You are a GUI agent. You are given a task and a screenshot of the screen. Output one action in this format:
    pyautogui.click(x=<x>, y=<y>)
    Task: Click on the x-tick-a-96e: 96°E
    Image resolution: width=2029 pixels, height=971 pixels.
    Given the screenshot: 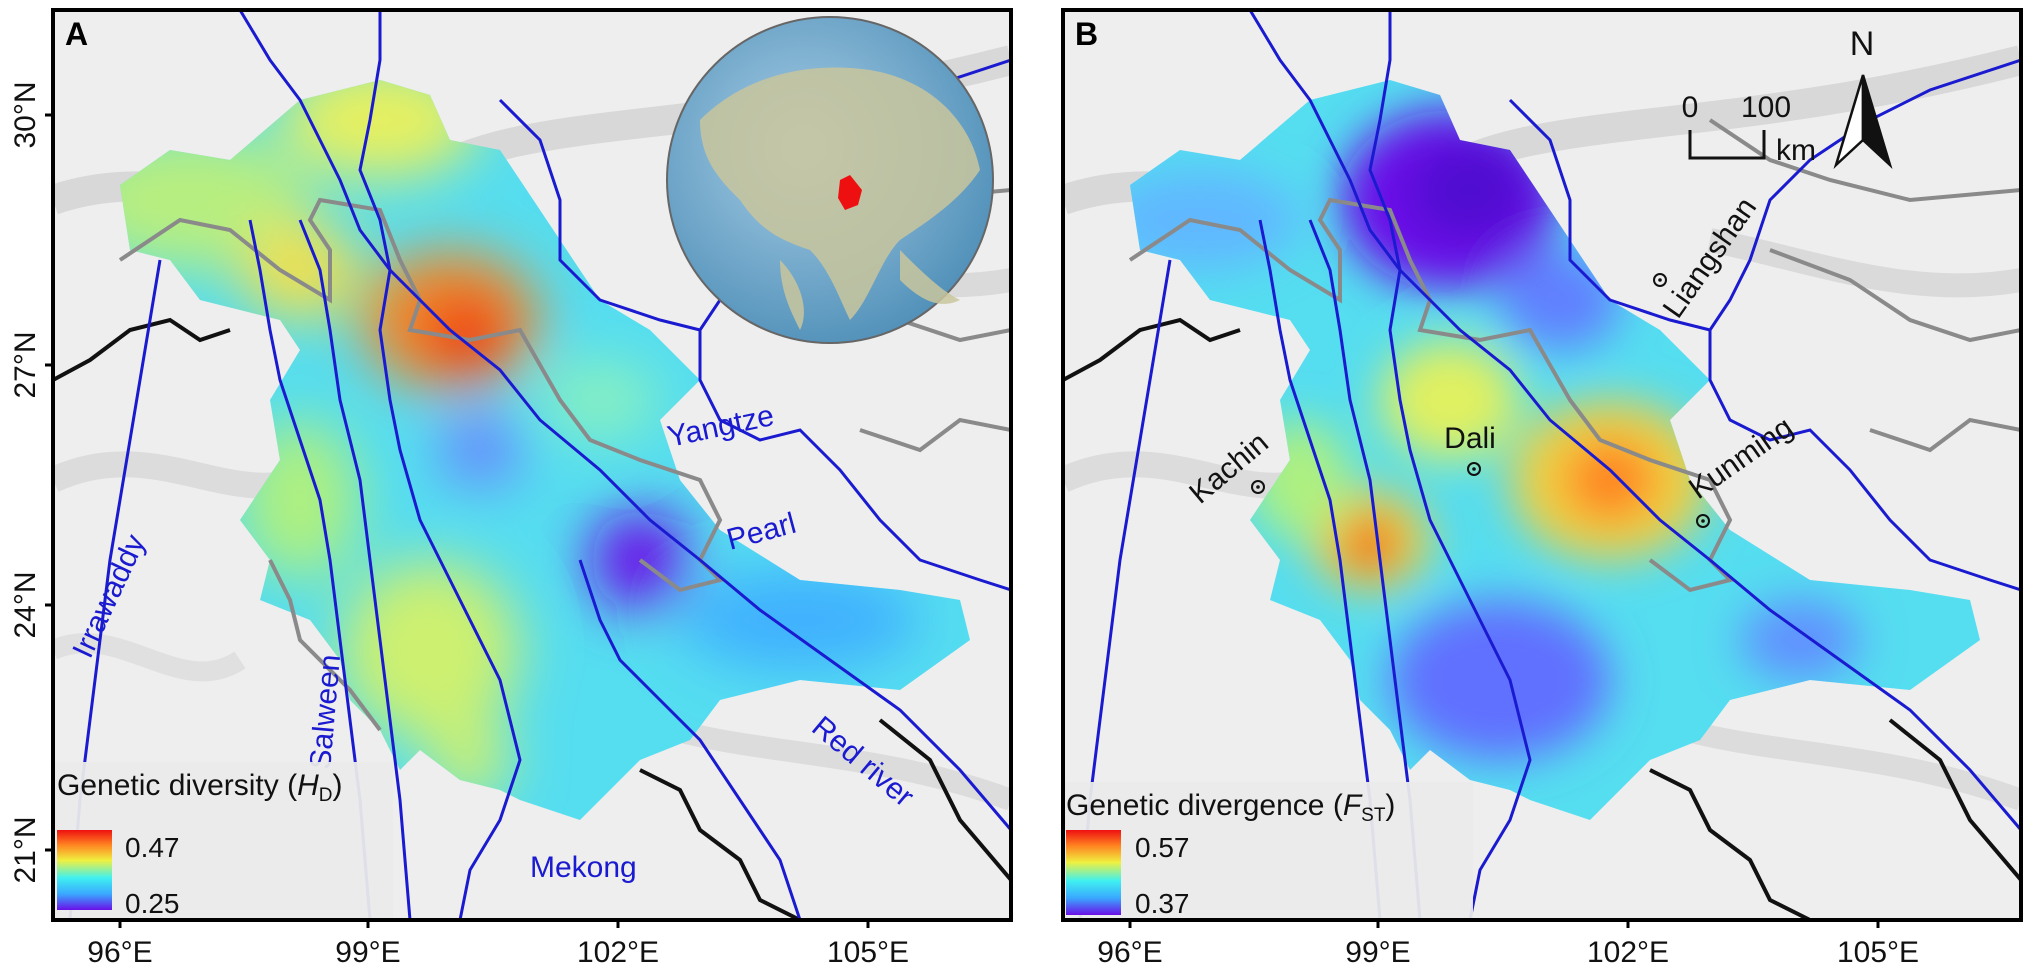 What is the action you would take?
    pyautogui.click(x=119, y=952)
    